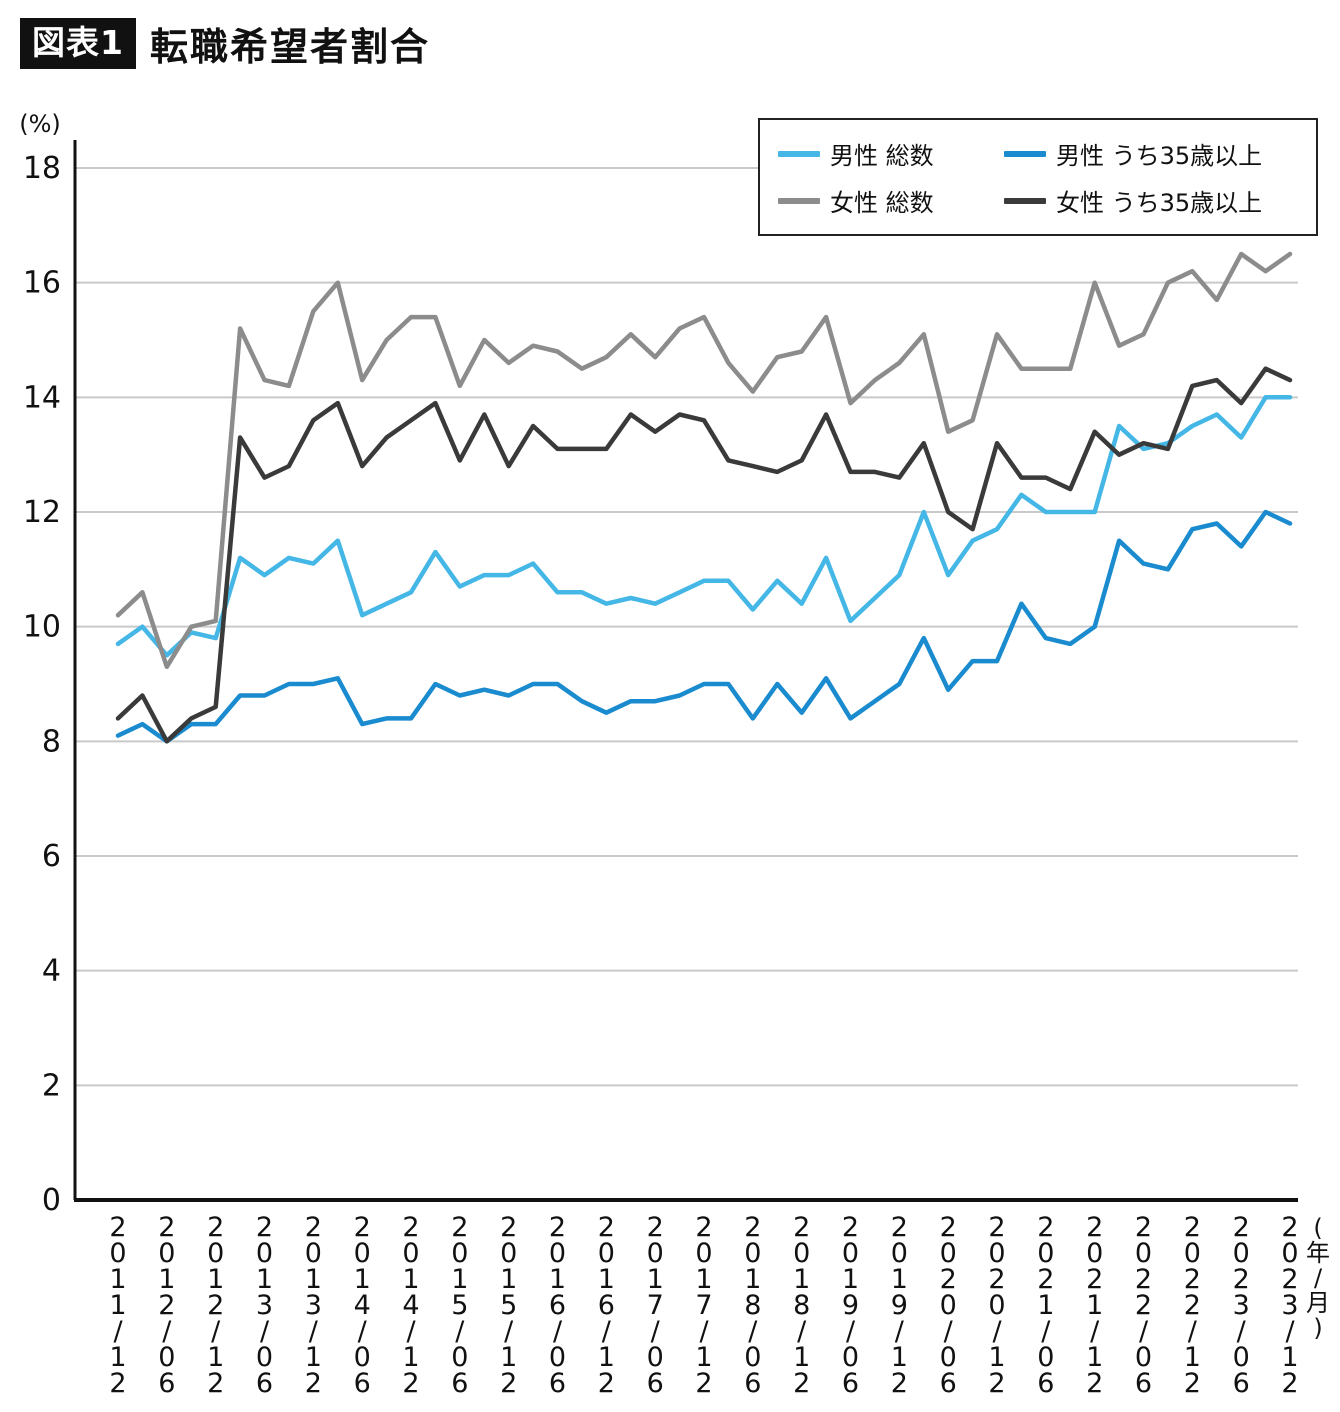 The height and width of the screenshot is (1412, 1340). I want to click on chart-legend: 男性 総数 男性 うち35歳以上 女性 総数 女性 うち35歳以上, so click(1038, 177).